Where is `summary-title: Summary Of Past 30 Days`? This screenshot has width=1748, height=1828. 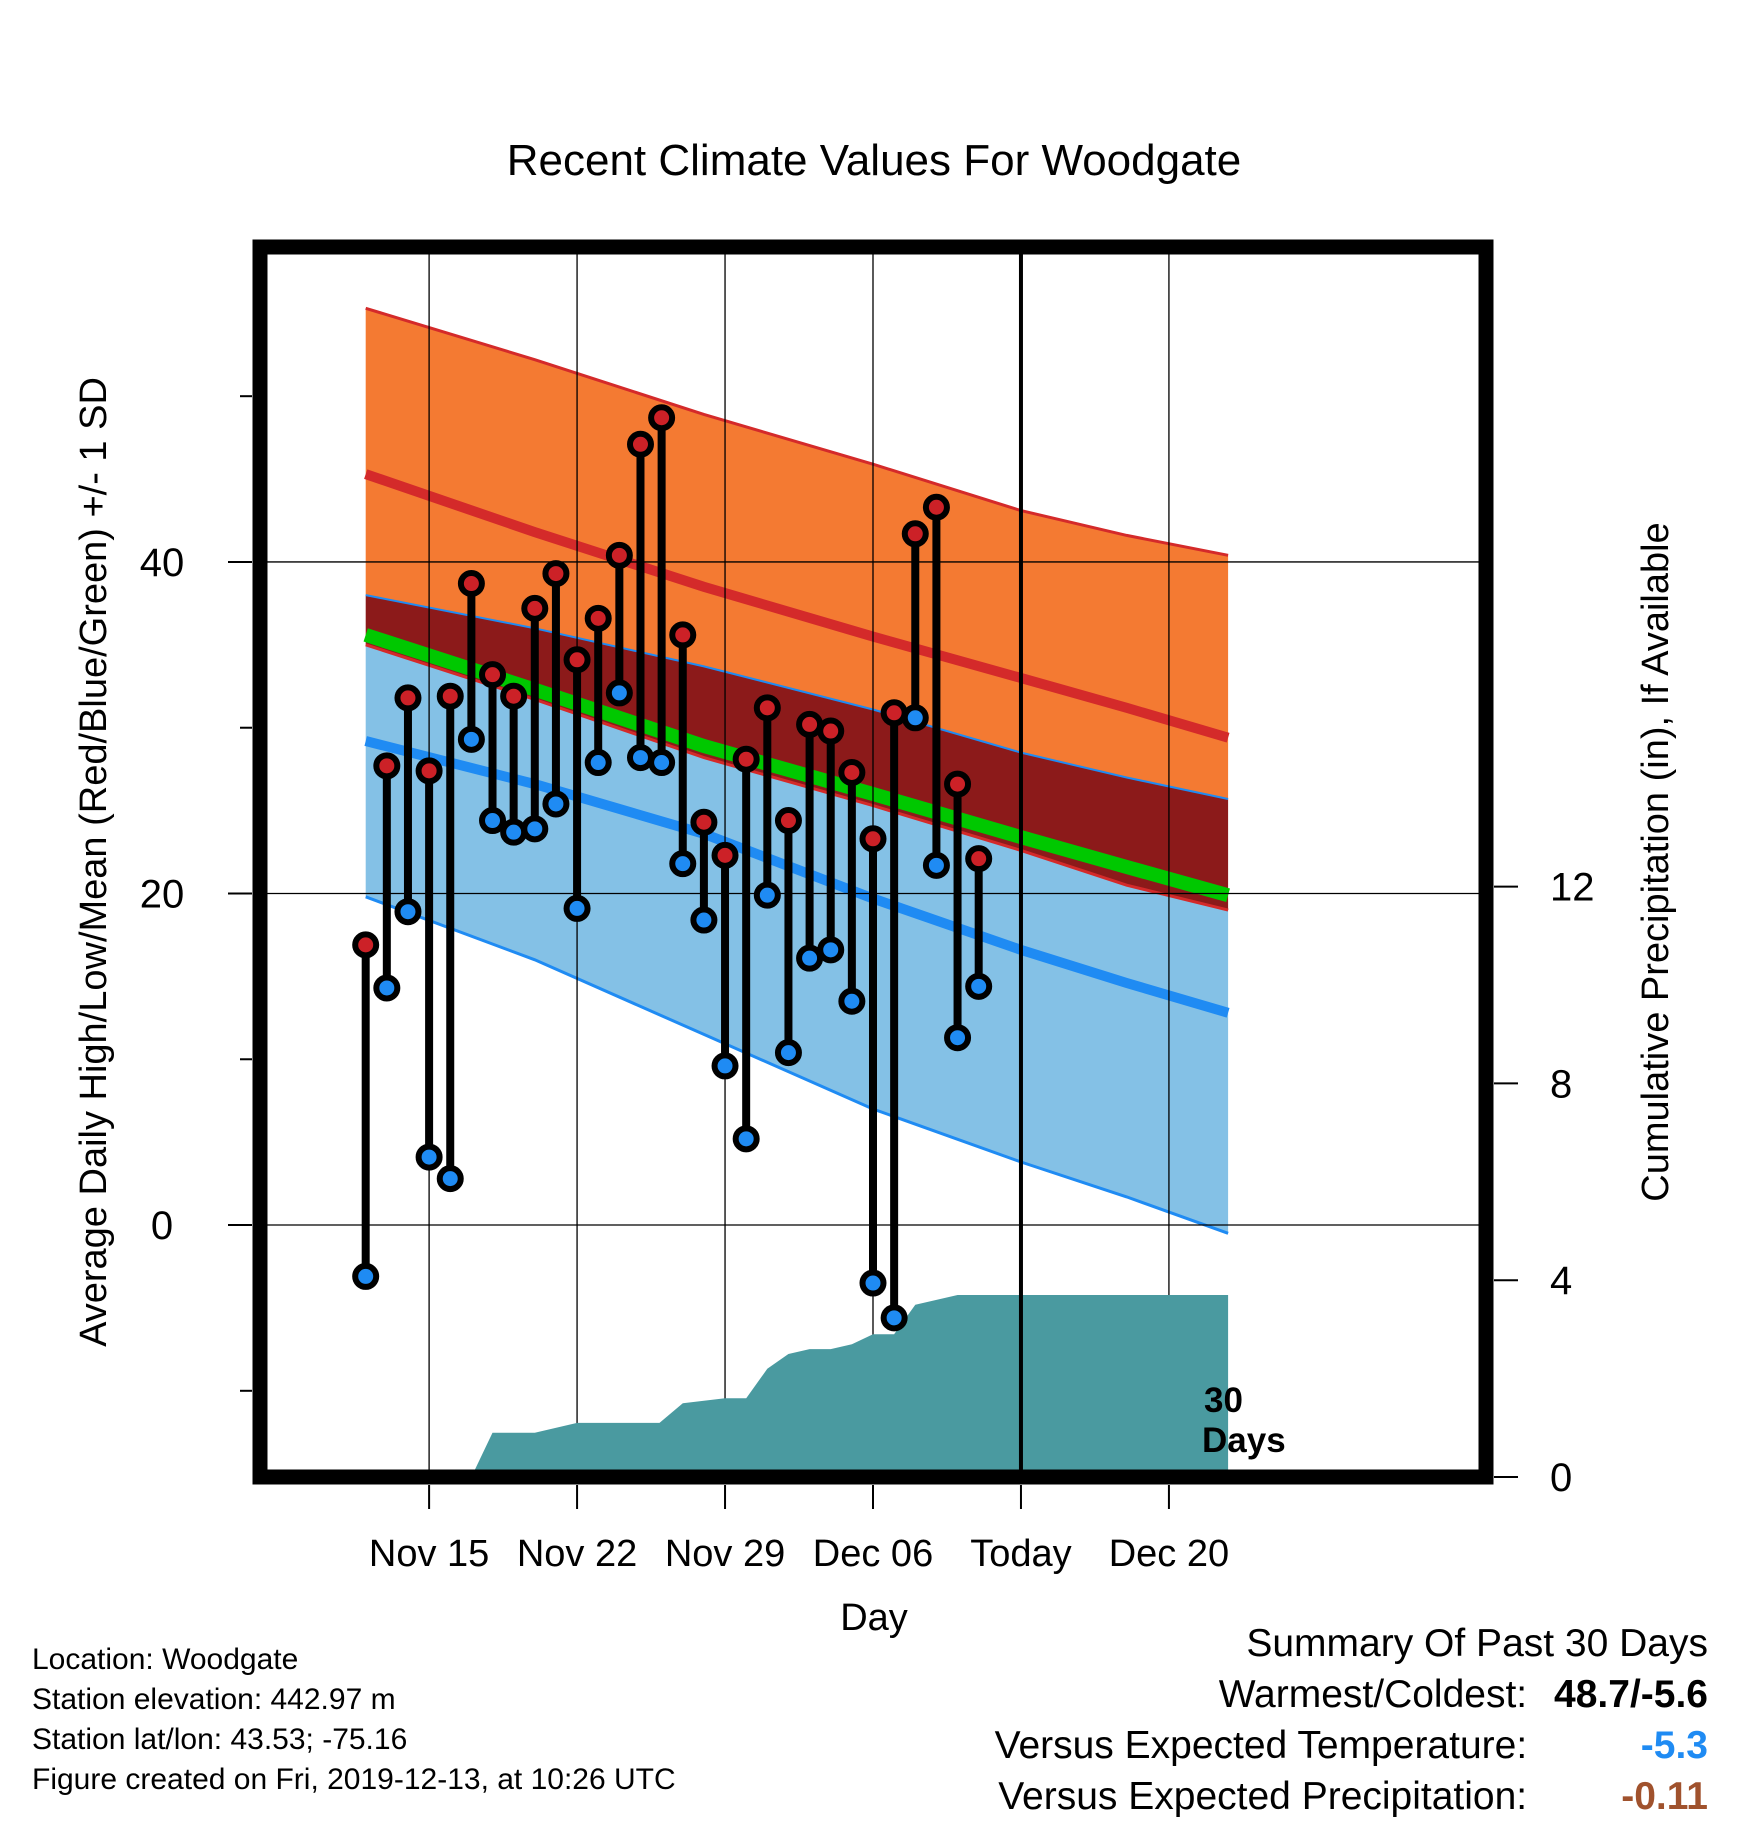 summary-title: Summary Of Past 30 Days is located at coordinates (1477, 1643).